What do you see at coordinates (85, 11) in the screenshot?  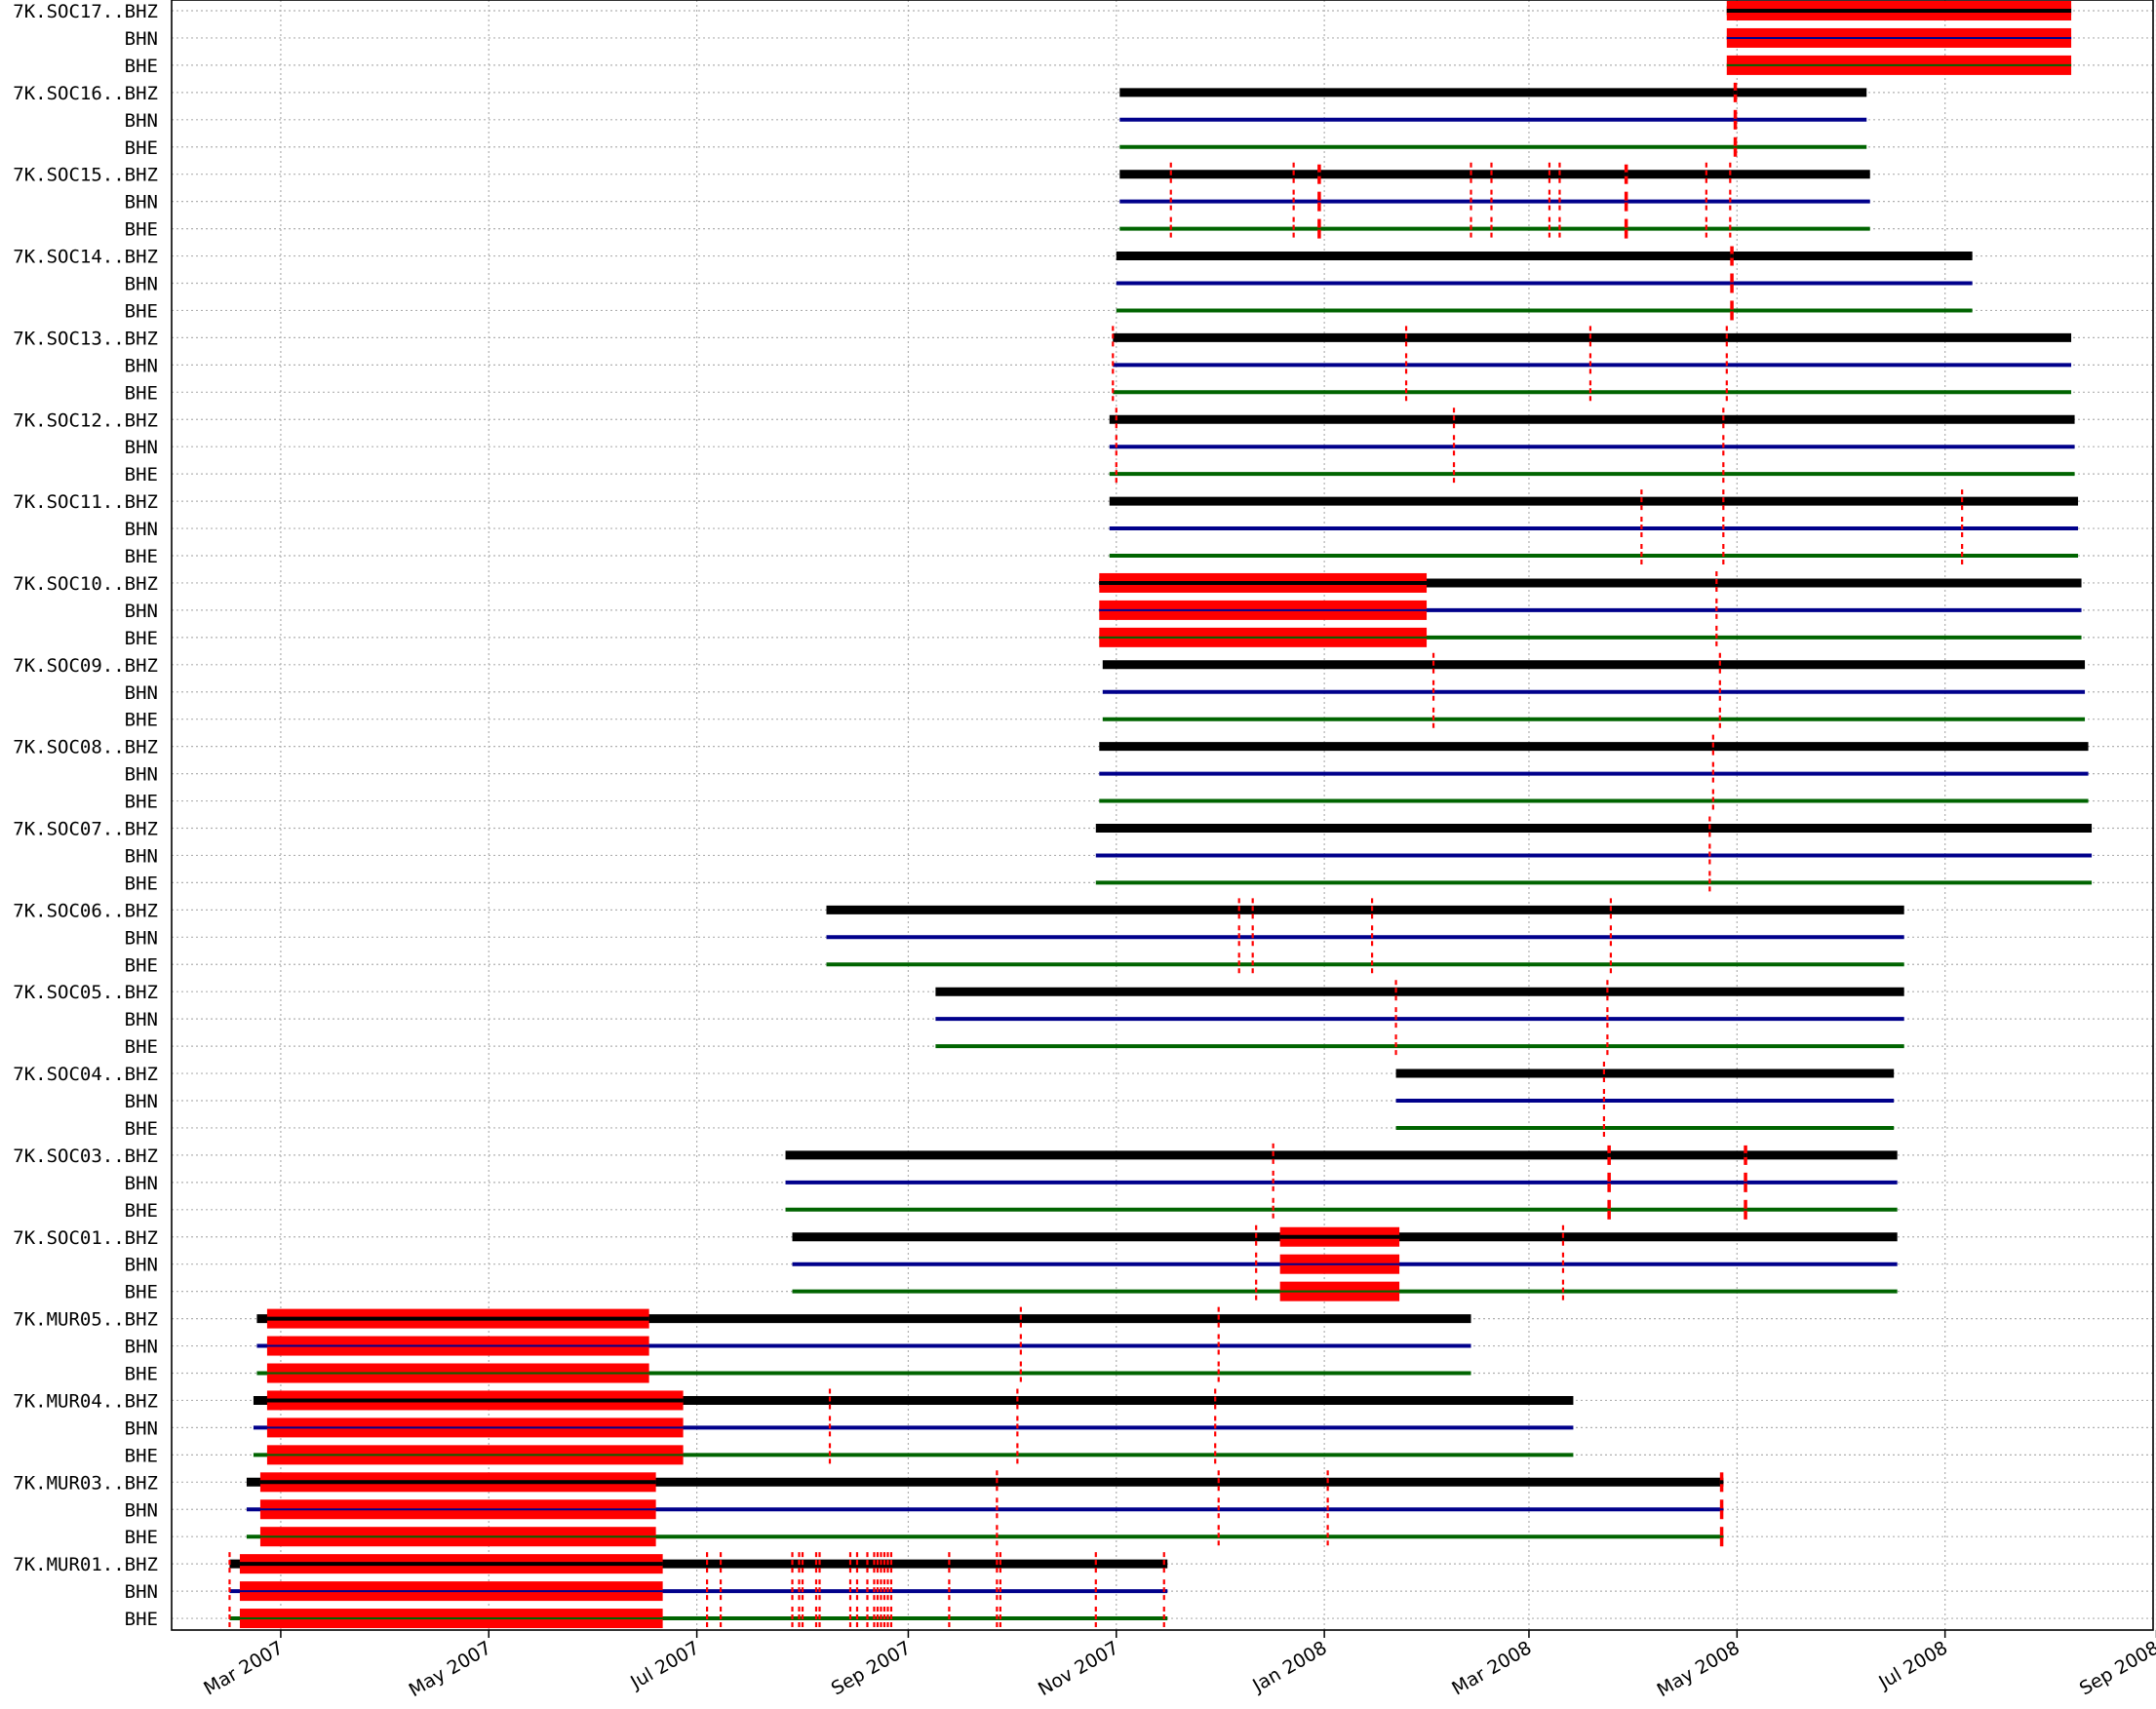 I see `channel-label: 7K.SOC17..BHZ` at bounding box center [85, 11].